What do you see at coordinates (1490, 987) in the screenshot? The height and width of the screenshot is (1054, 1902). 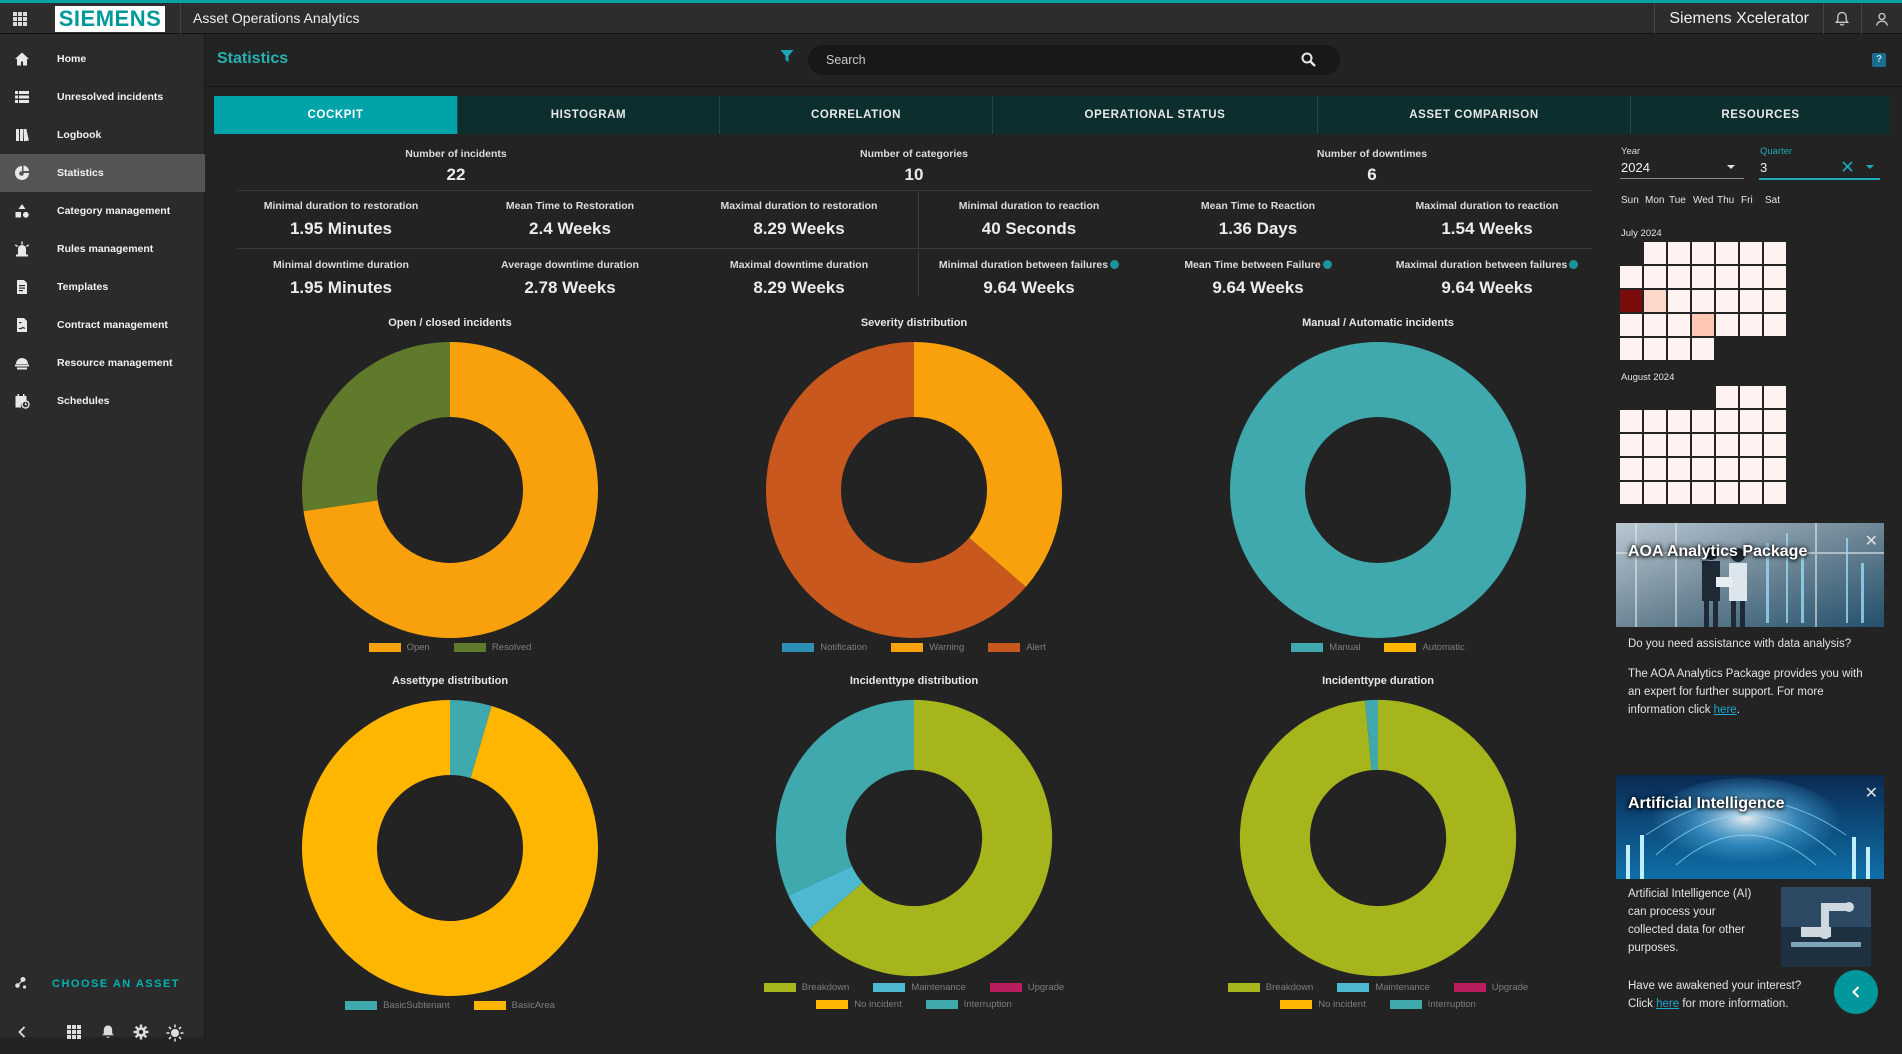 I see `legend-item-upgrade: Upgrade` at bounding box center [1490, 987].